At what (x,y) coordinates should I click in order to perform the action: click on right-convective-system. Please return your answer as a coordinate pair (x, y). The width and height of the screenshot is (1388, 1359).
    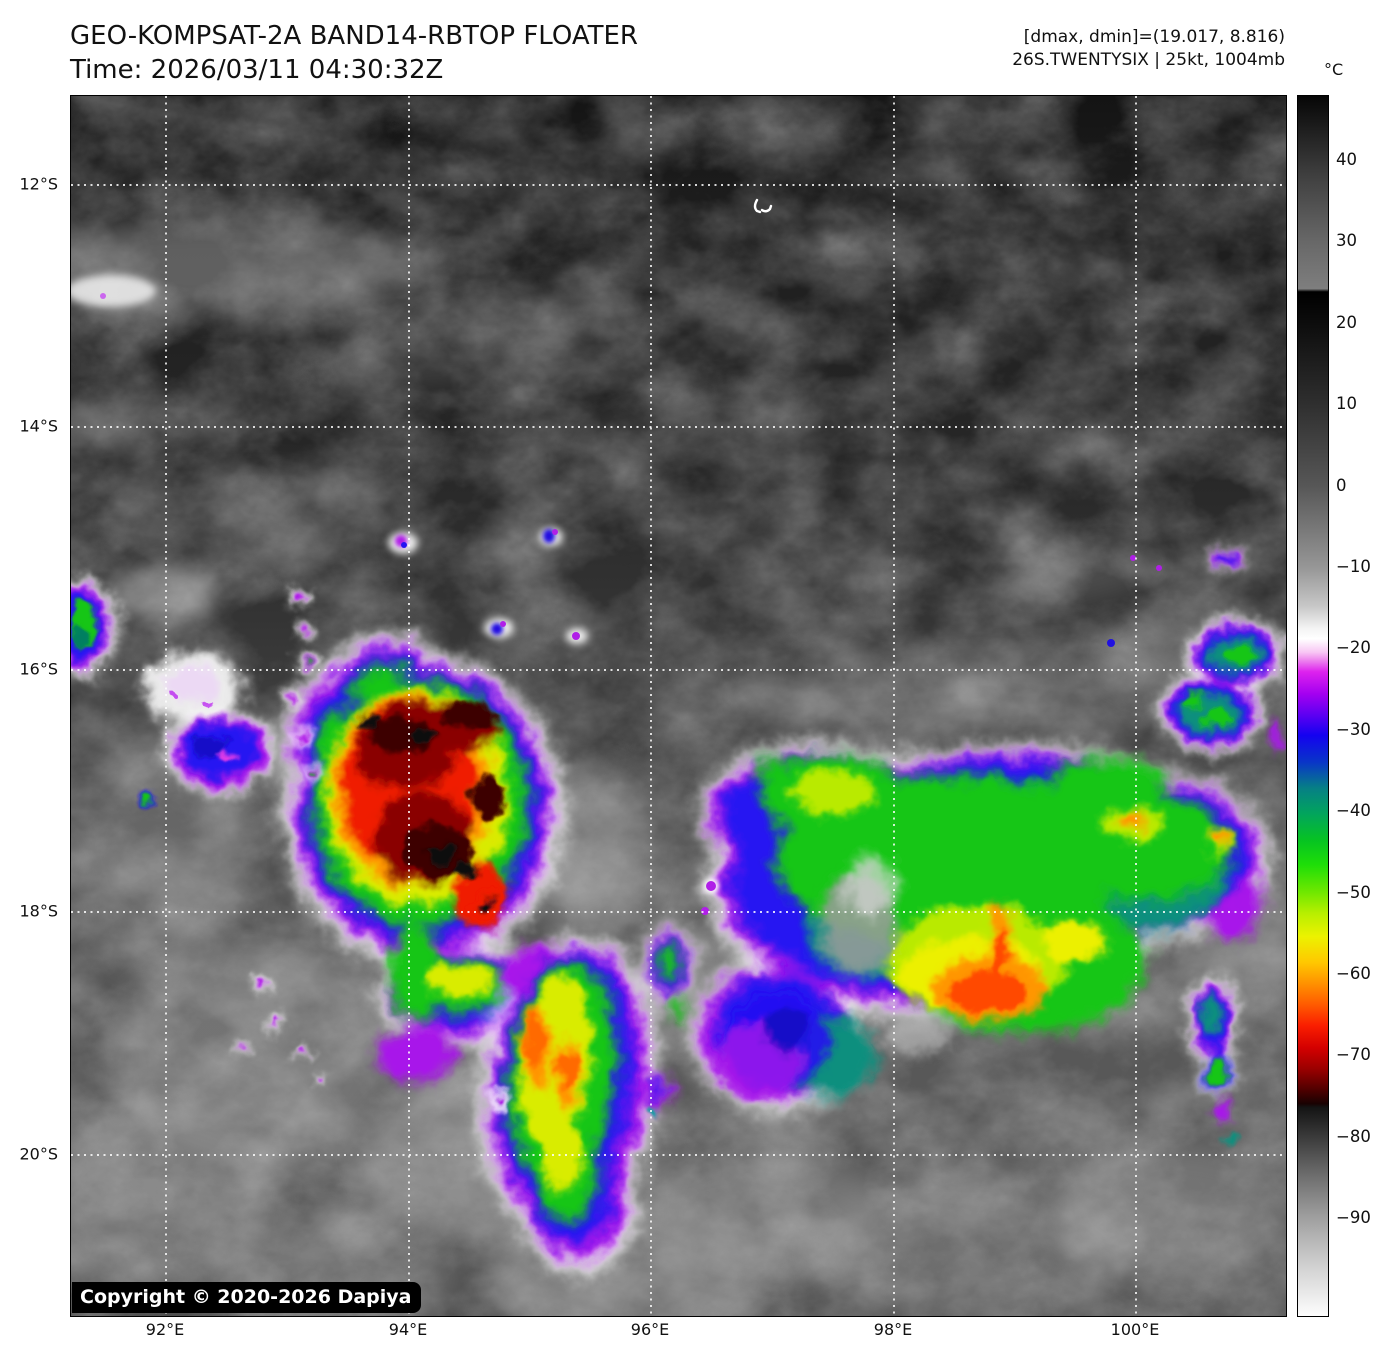
    Looking at the image, I should click on (981, 926).